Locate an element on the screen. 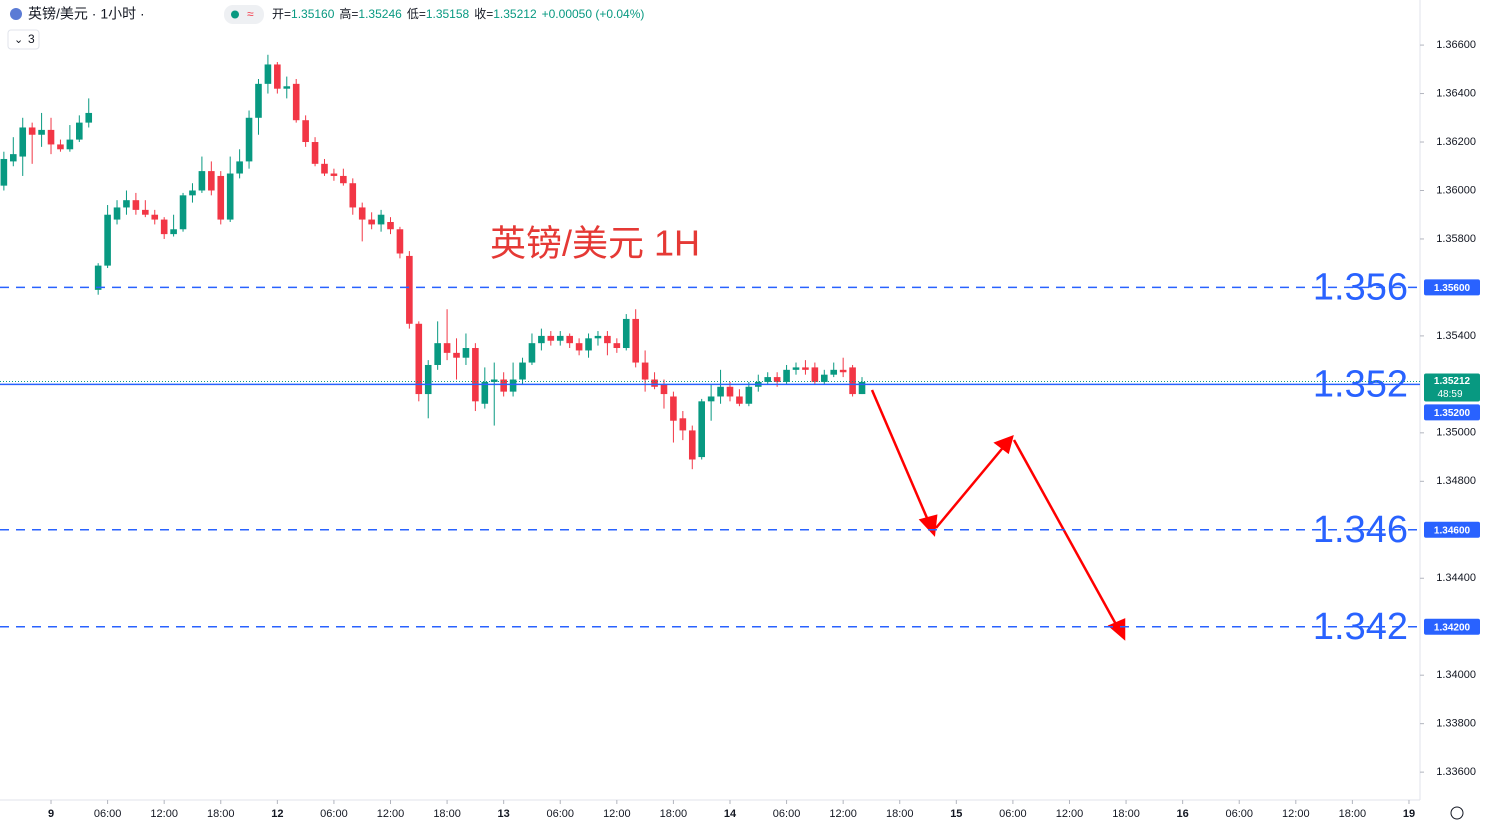 Image resolution: width=1487 pixels, height=825 pixels. x-tick-label: 15 is located at coordinates (956, 814).